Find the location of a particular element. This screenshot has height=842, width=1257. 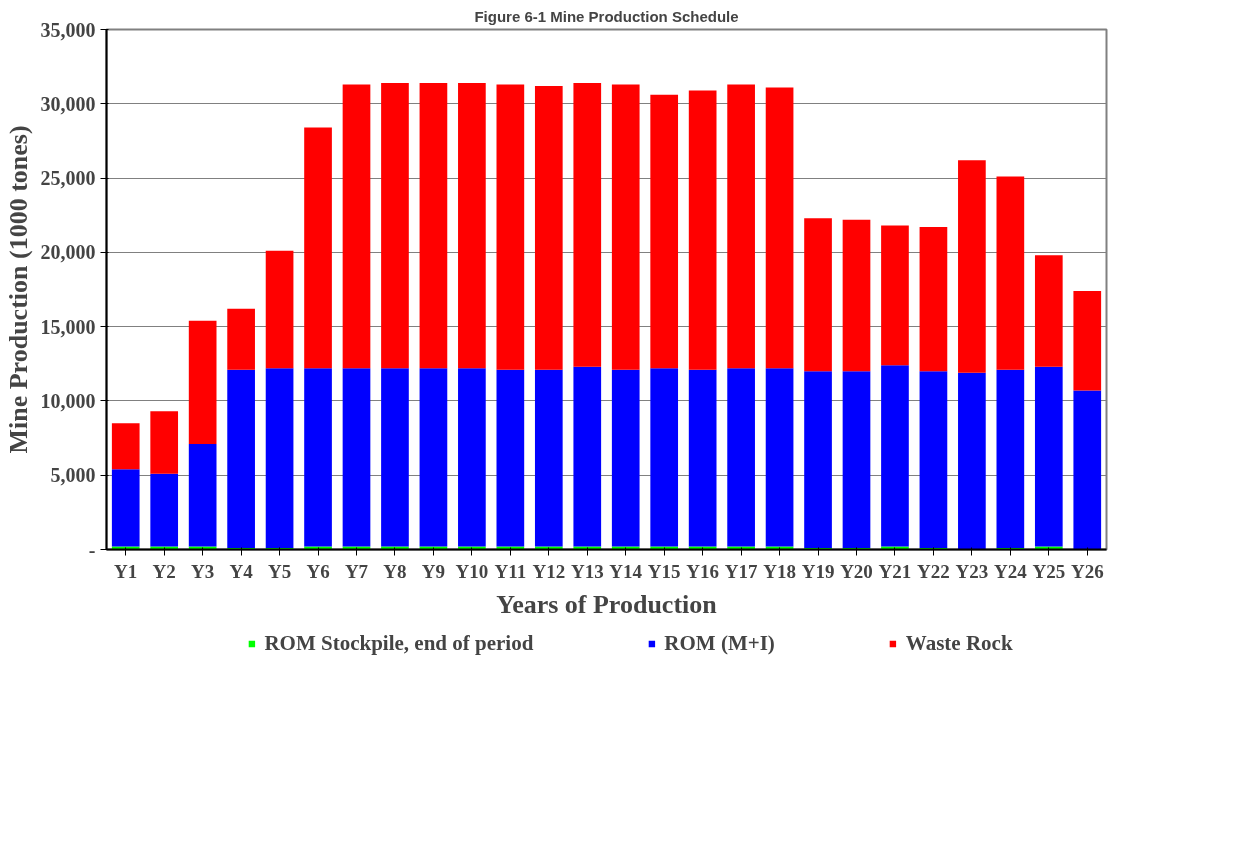

x-tick-label: Y7 is located at coordinates (356, 571).